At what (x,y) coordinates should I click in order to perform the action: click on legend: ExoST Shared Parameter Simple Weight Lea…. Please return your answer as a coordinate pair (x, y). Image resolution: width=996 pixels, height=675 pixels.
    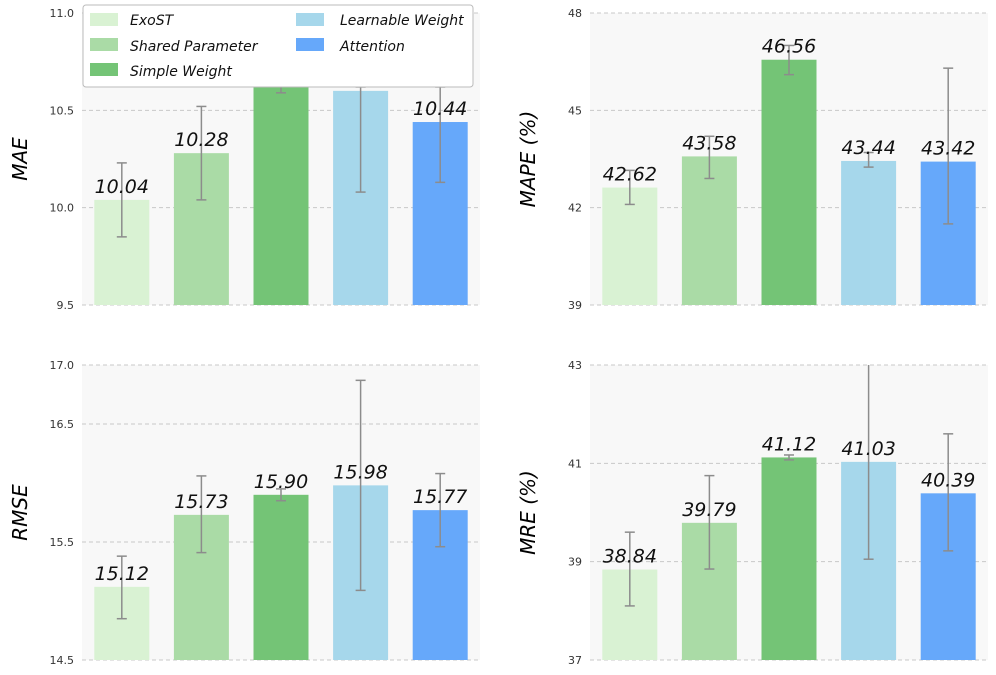
    Looking at the image, I should click on (278, 46).